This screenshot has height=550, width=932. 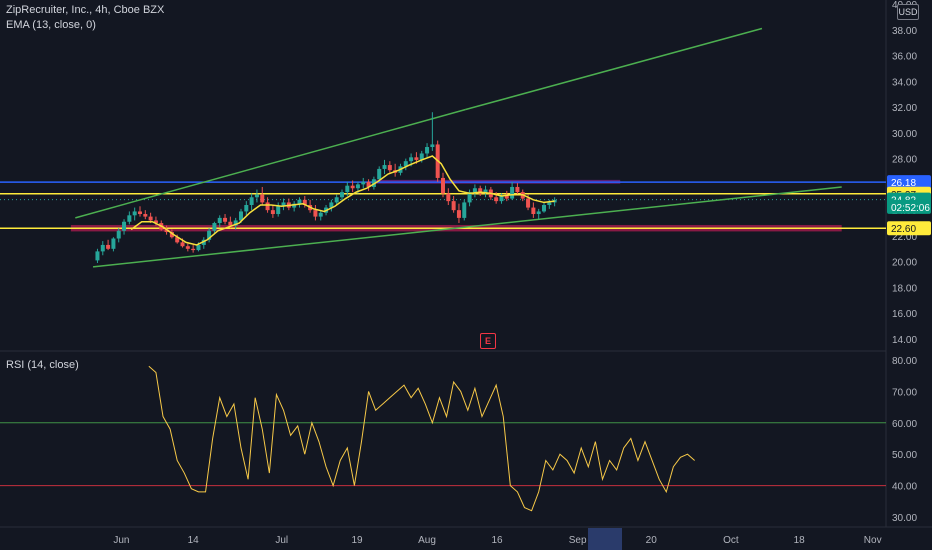 I want to click on price-axis-badge-label: 22.60, so click(x=903, y=229).